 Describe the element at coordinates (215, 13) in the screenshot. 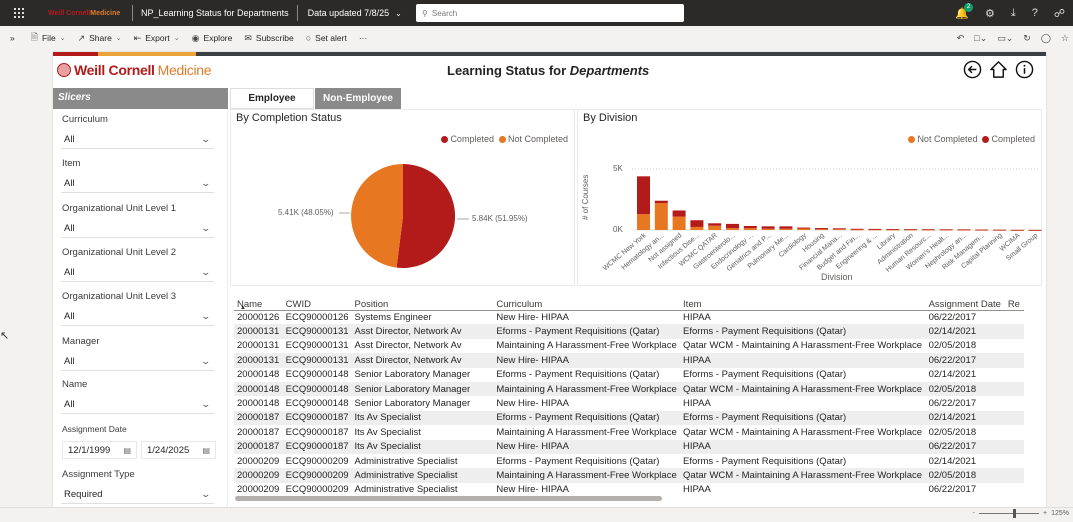

I see `report-name: NP_Learning Status for Departments` at that location.